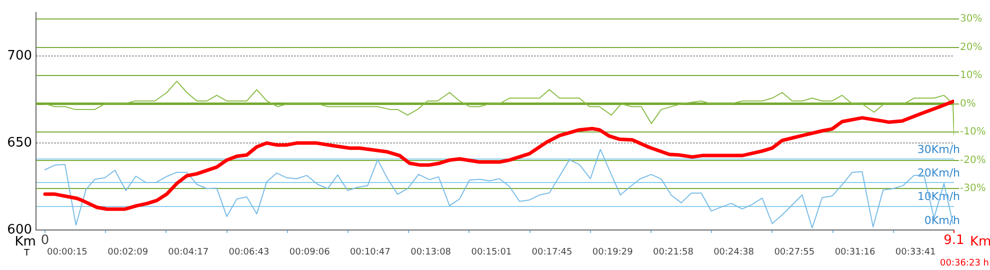 The width and height of the screenshot is (990, 270). I want to click on x-tick-label: 0, so click(45, 240).